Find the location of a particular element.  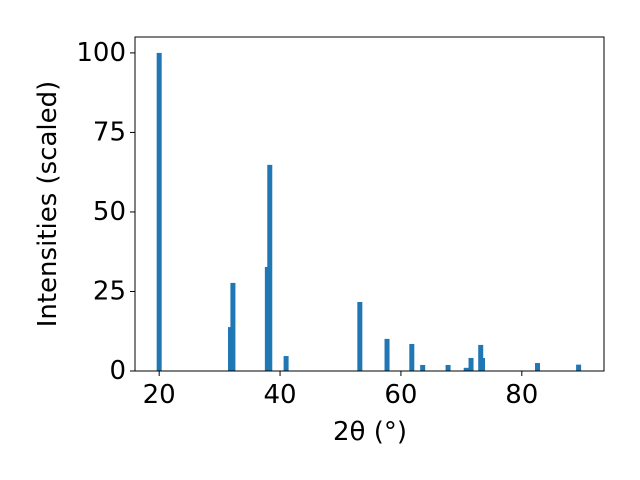

x-tick-label: 40 is located at coordinates (280, 395).